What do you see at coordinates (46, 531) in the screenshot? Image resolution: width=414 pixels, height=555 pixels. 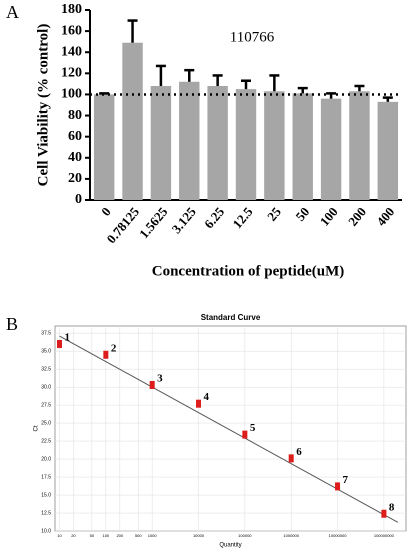 I see `y-tick-label: 10.0` at bounding box center [46, 531].